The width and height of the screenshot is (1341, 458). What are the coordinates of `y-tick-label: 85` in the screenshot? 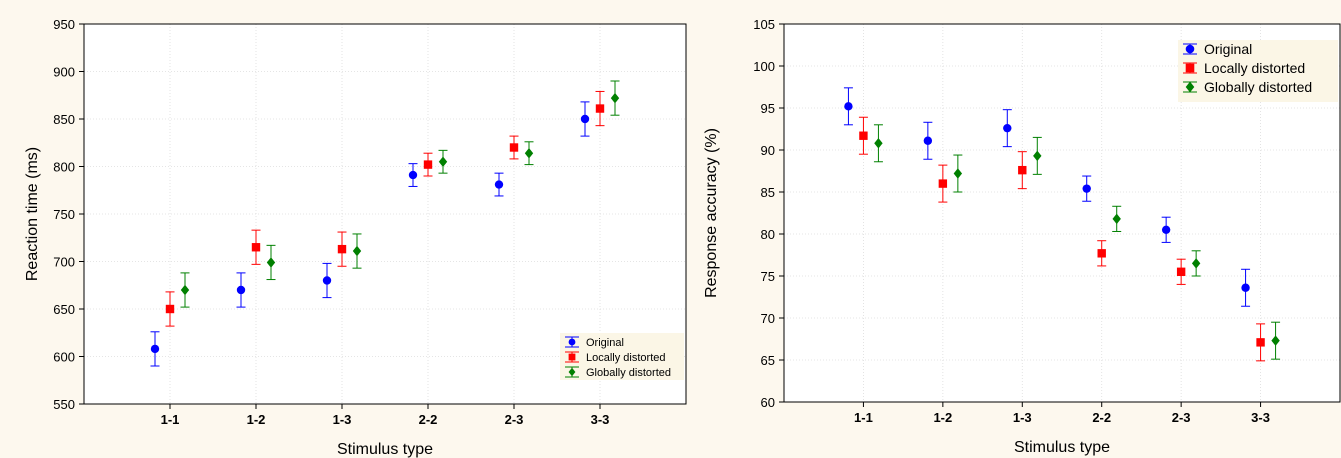 It's located at (768, 192).